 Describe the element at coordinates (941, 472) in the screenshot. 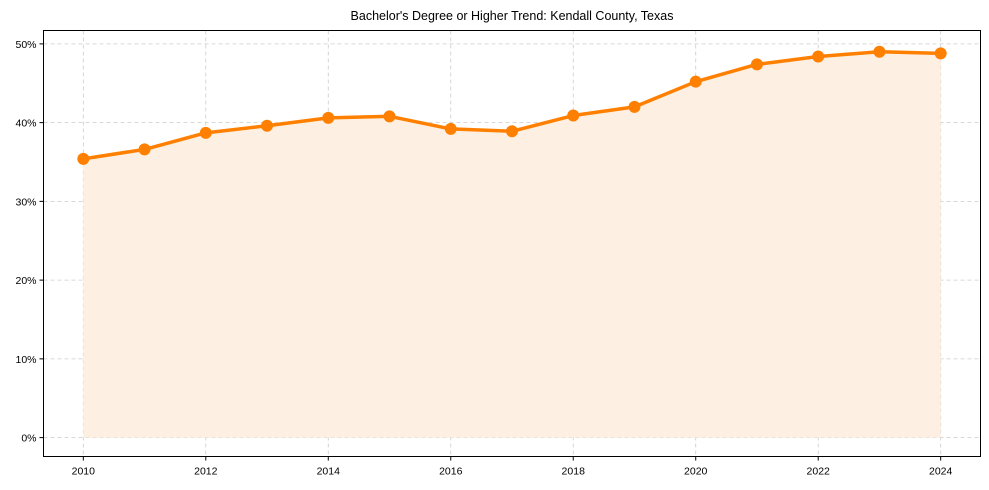

I see `x-tick-label: 2024` at that location.